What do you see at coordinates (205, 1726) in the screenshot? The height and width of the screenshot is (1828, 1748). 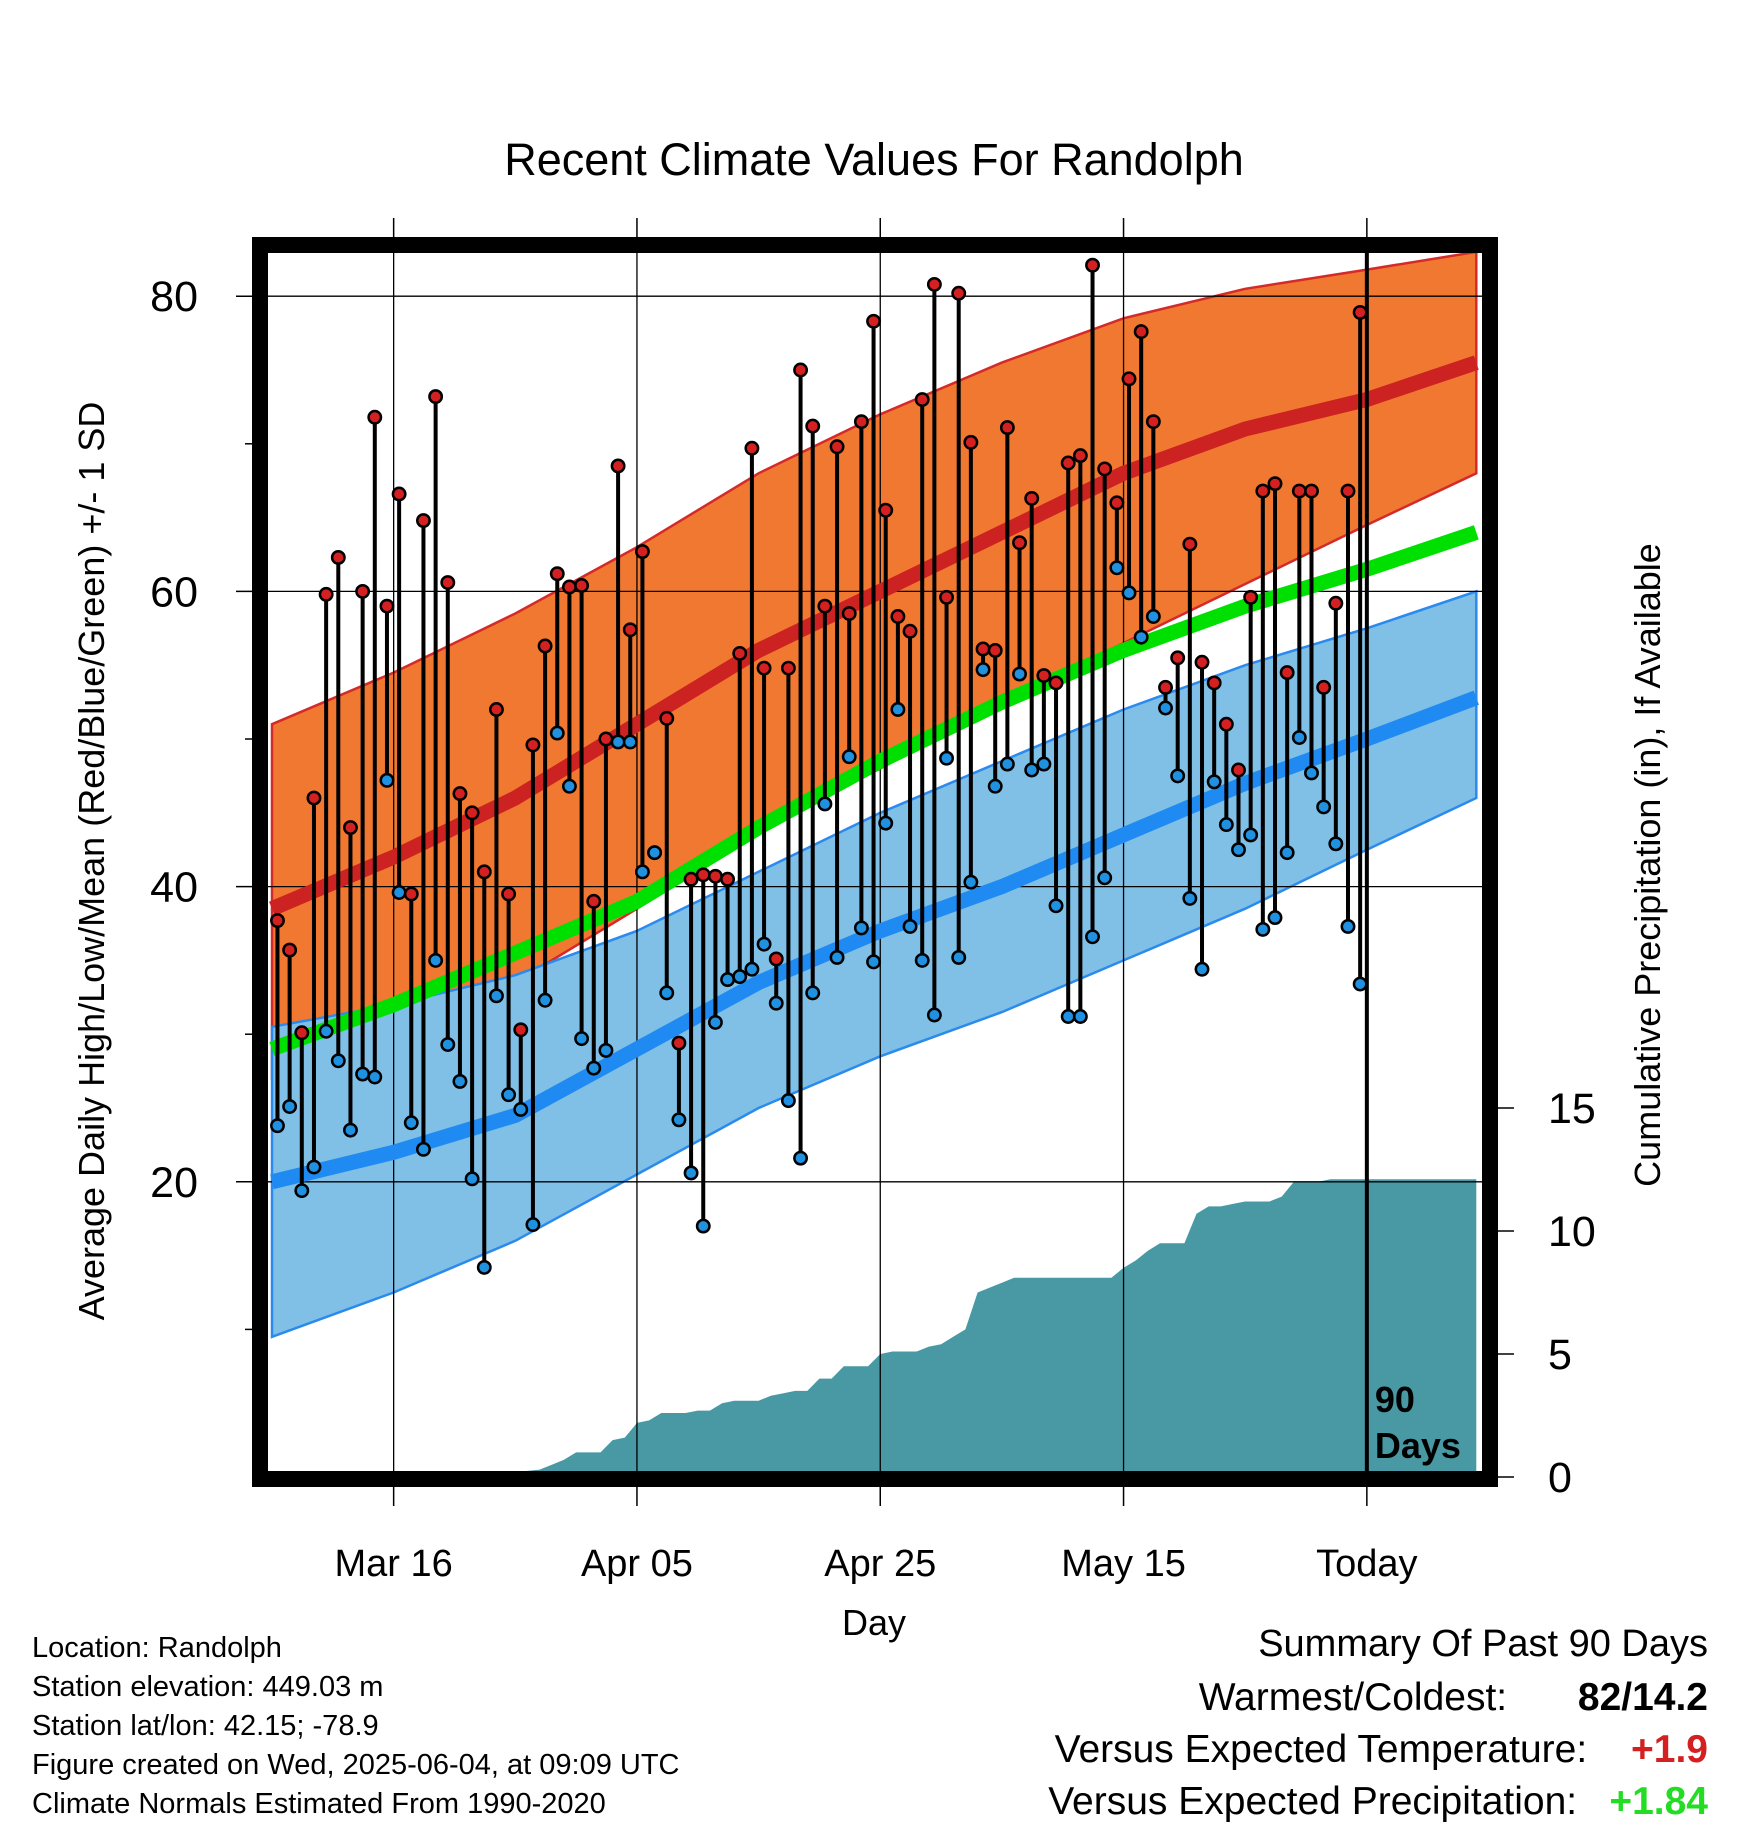 I see `latlon-text: Station lat/lon: 42.15; -78.9` at bounding box center [205, 1726].